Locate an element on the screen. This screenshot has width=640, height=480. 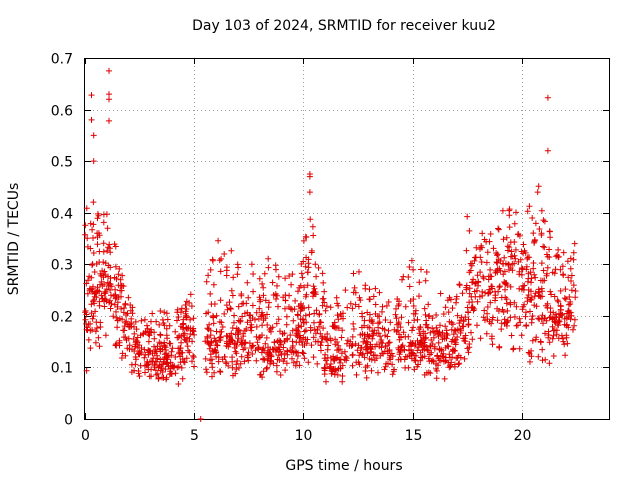
y-tick-label: 0.5 is located at coordinates (62, 163).